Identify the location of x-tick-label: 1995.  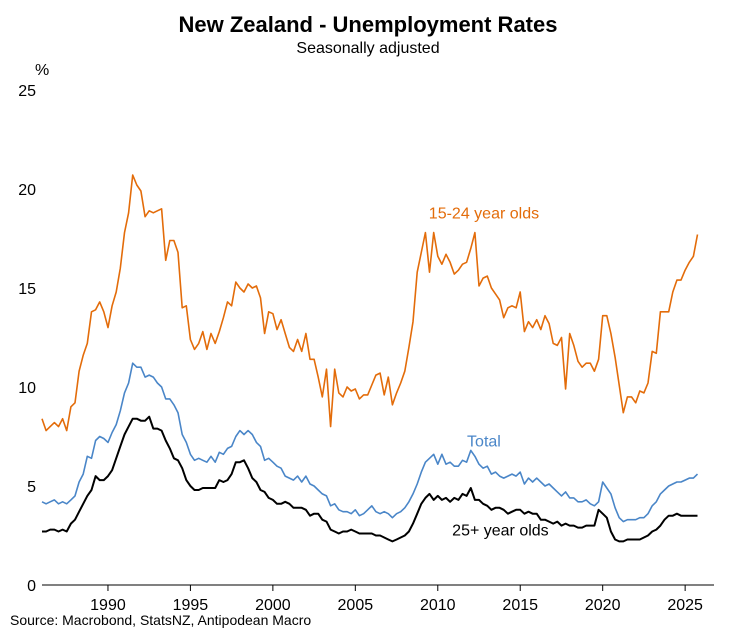
(191, 605).